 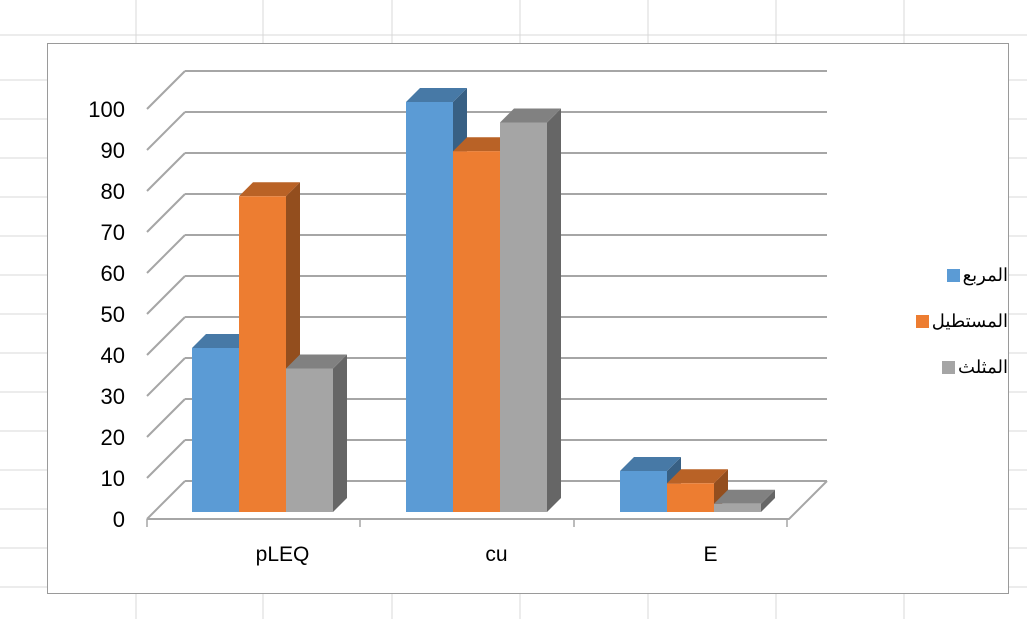 What do you see at coordinates (985, 274) in the screenshot?
I see `legend-label-0: المربع` at bounding box center [985, 274].